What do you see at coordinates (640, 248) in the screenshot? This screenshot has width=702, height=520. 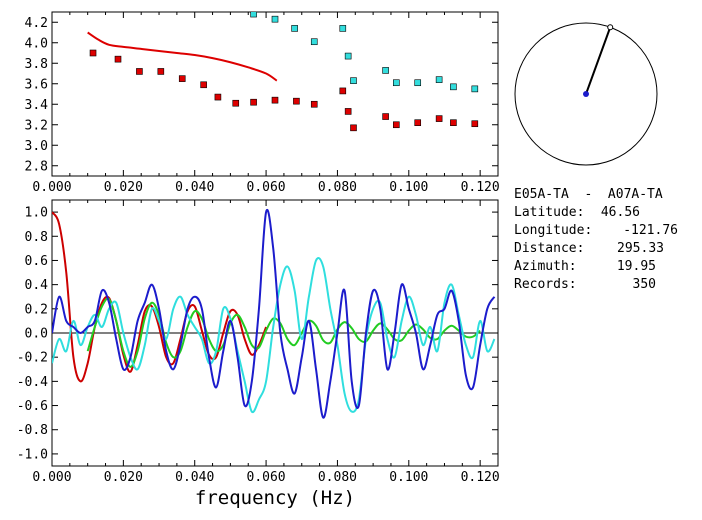 I see `distance-value: 295.33` at bounding box center [640, 248].